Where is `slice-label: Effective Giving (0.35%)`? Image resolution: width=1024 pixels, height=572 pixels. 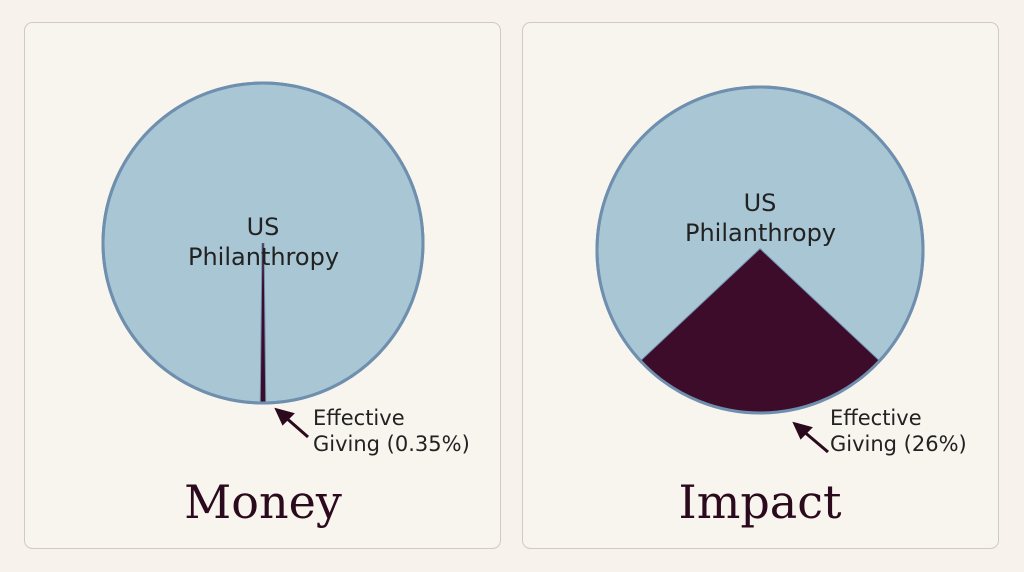
slice-label: Effective Giving (0.35%) is located at coordinates (391, 431).